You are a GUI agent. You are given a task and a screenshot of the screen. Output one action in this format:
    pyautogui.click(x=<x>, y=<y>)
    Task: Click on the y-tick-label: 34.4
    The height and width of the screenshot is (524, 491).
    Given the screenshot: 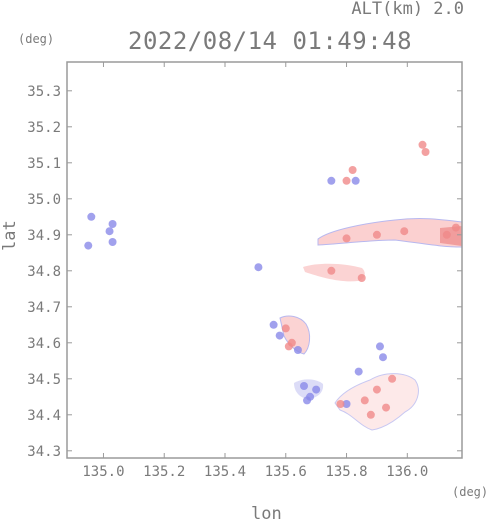 What is the action you would take?
    pyautogui.click(x=44, y=416)
    